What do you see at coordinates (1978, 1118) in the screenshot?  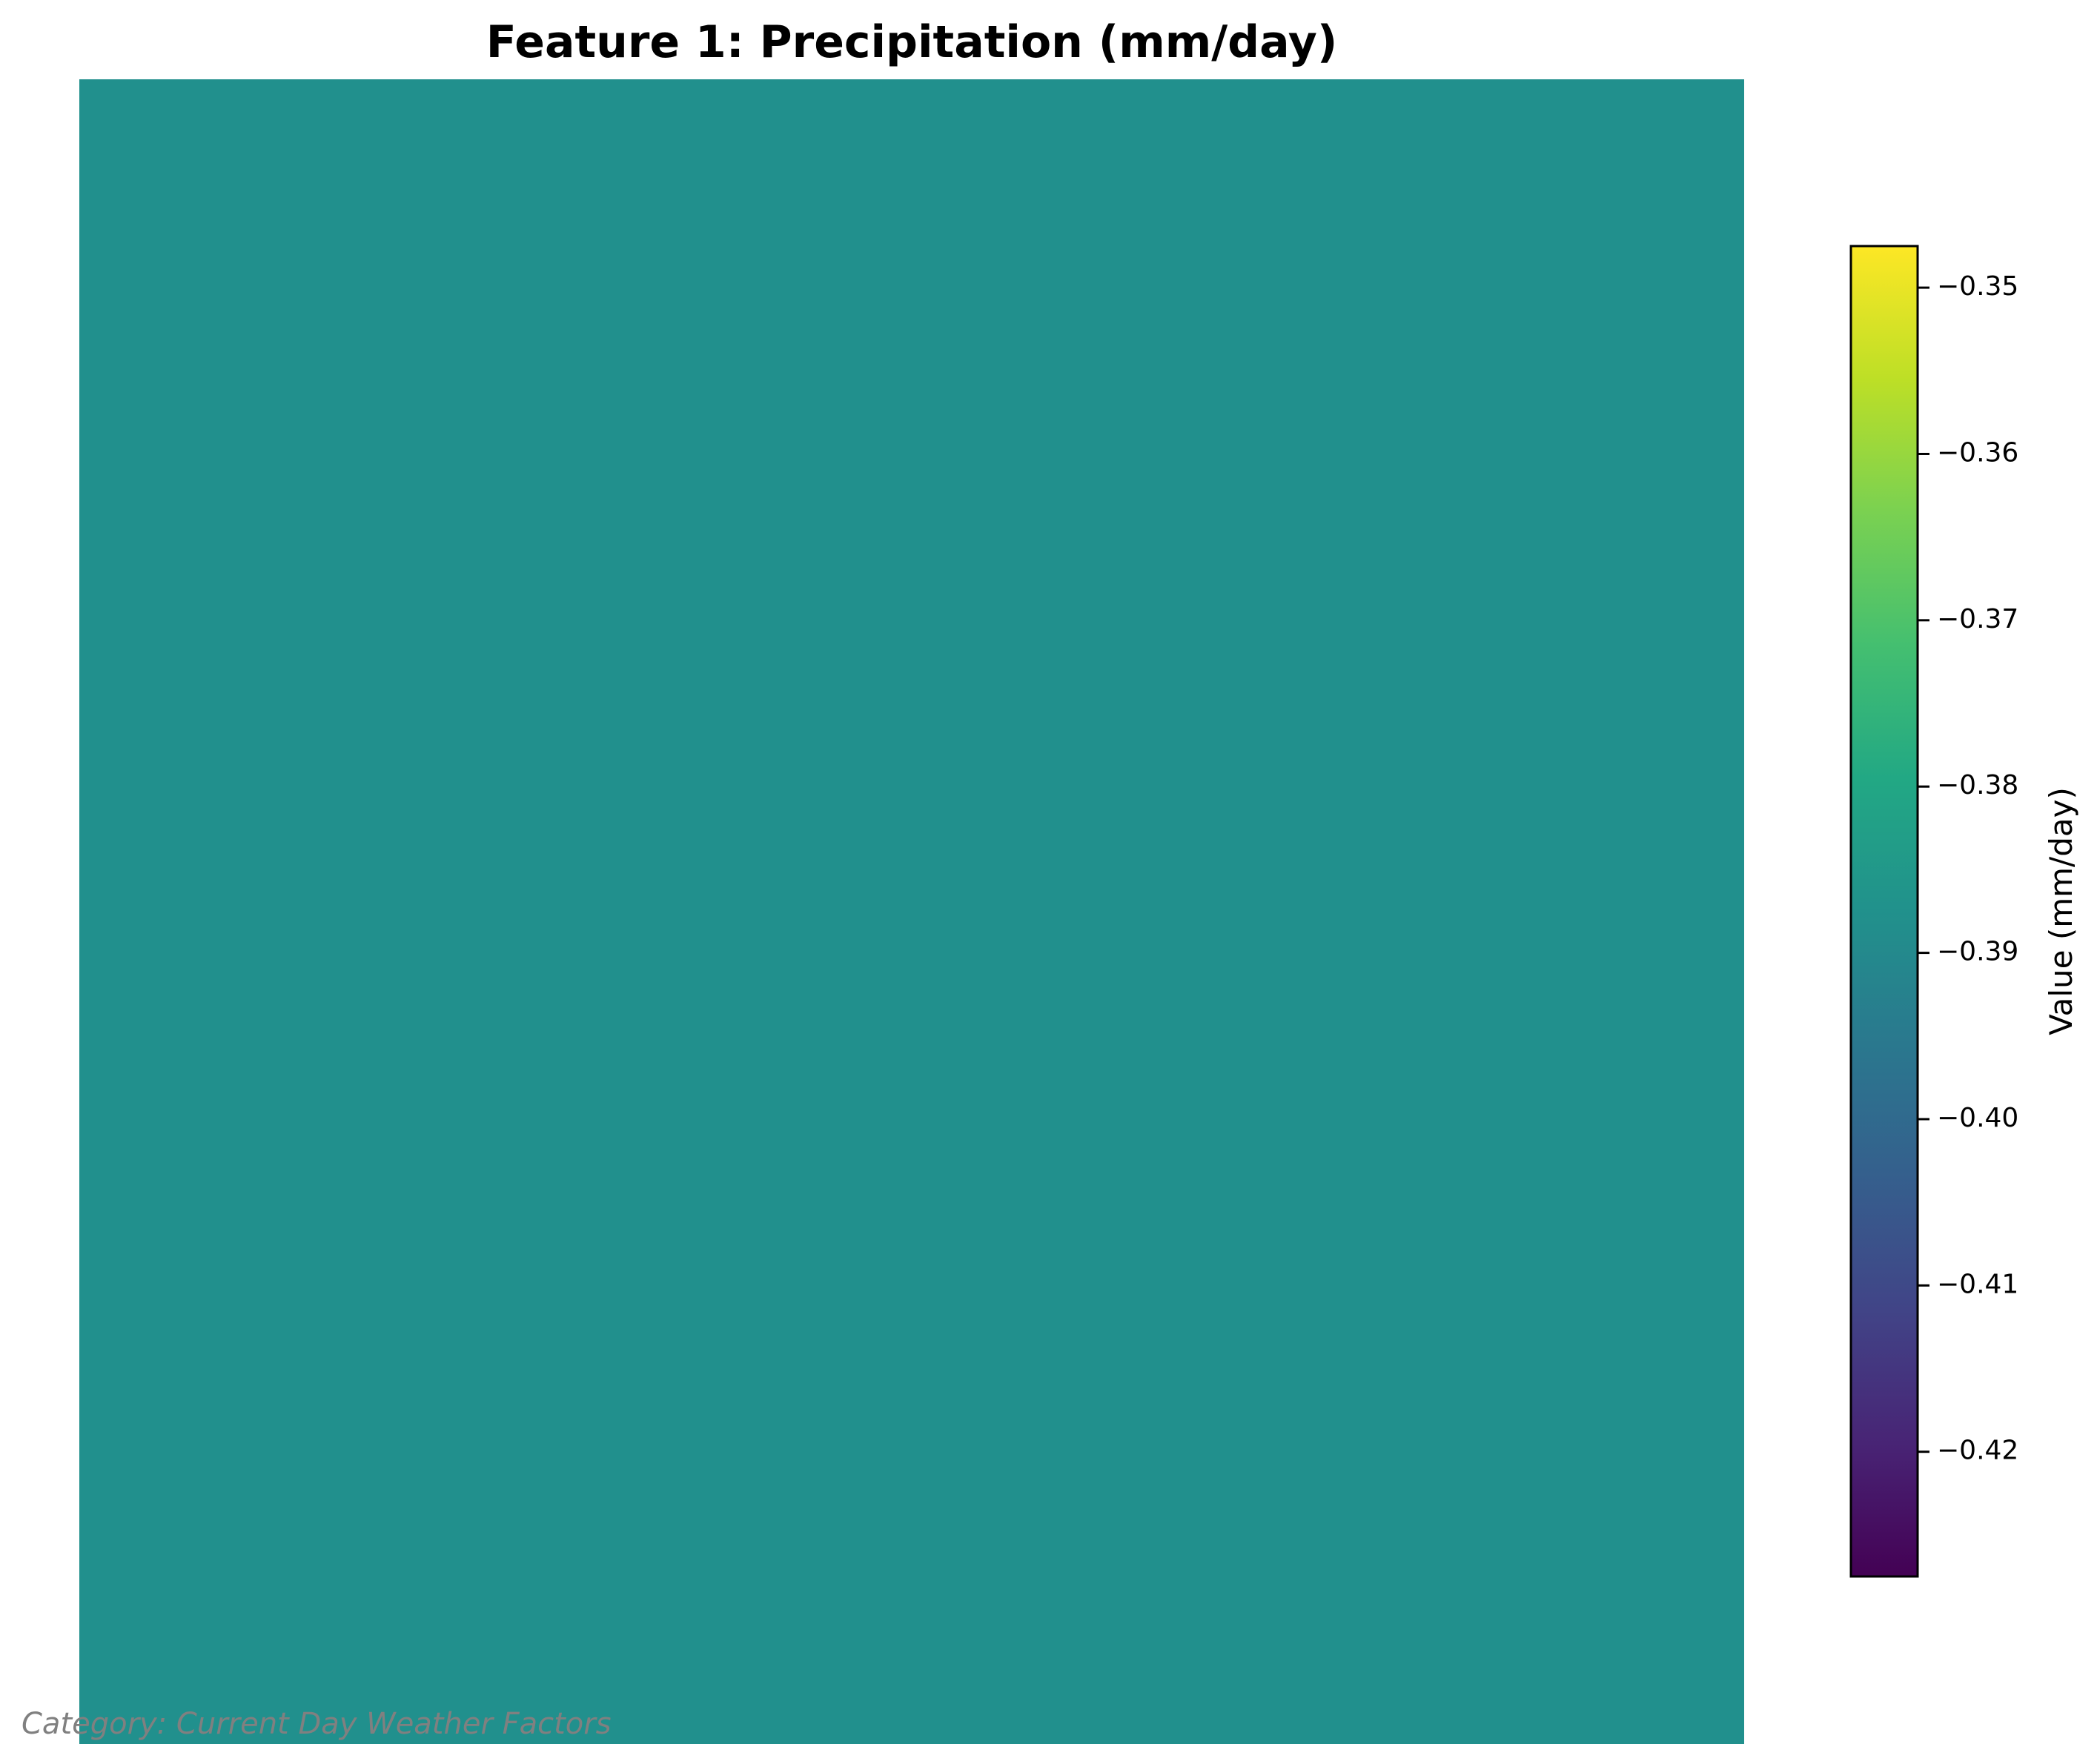 I see `colorbar-tick-label: −0.40` at bounding box center [1978, 1118].